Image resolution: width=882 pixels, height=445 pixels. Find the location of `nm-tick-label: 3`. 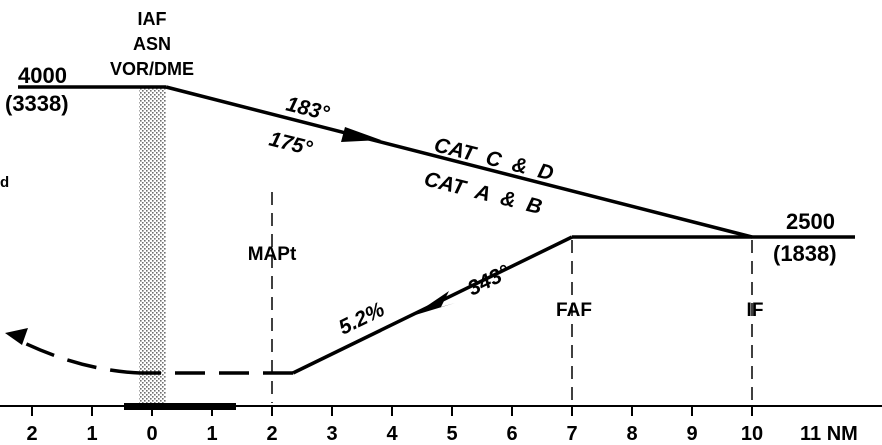

nm-tick-label: 3 is located at coordinates (331, 434).